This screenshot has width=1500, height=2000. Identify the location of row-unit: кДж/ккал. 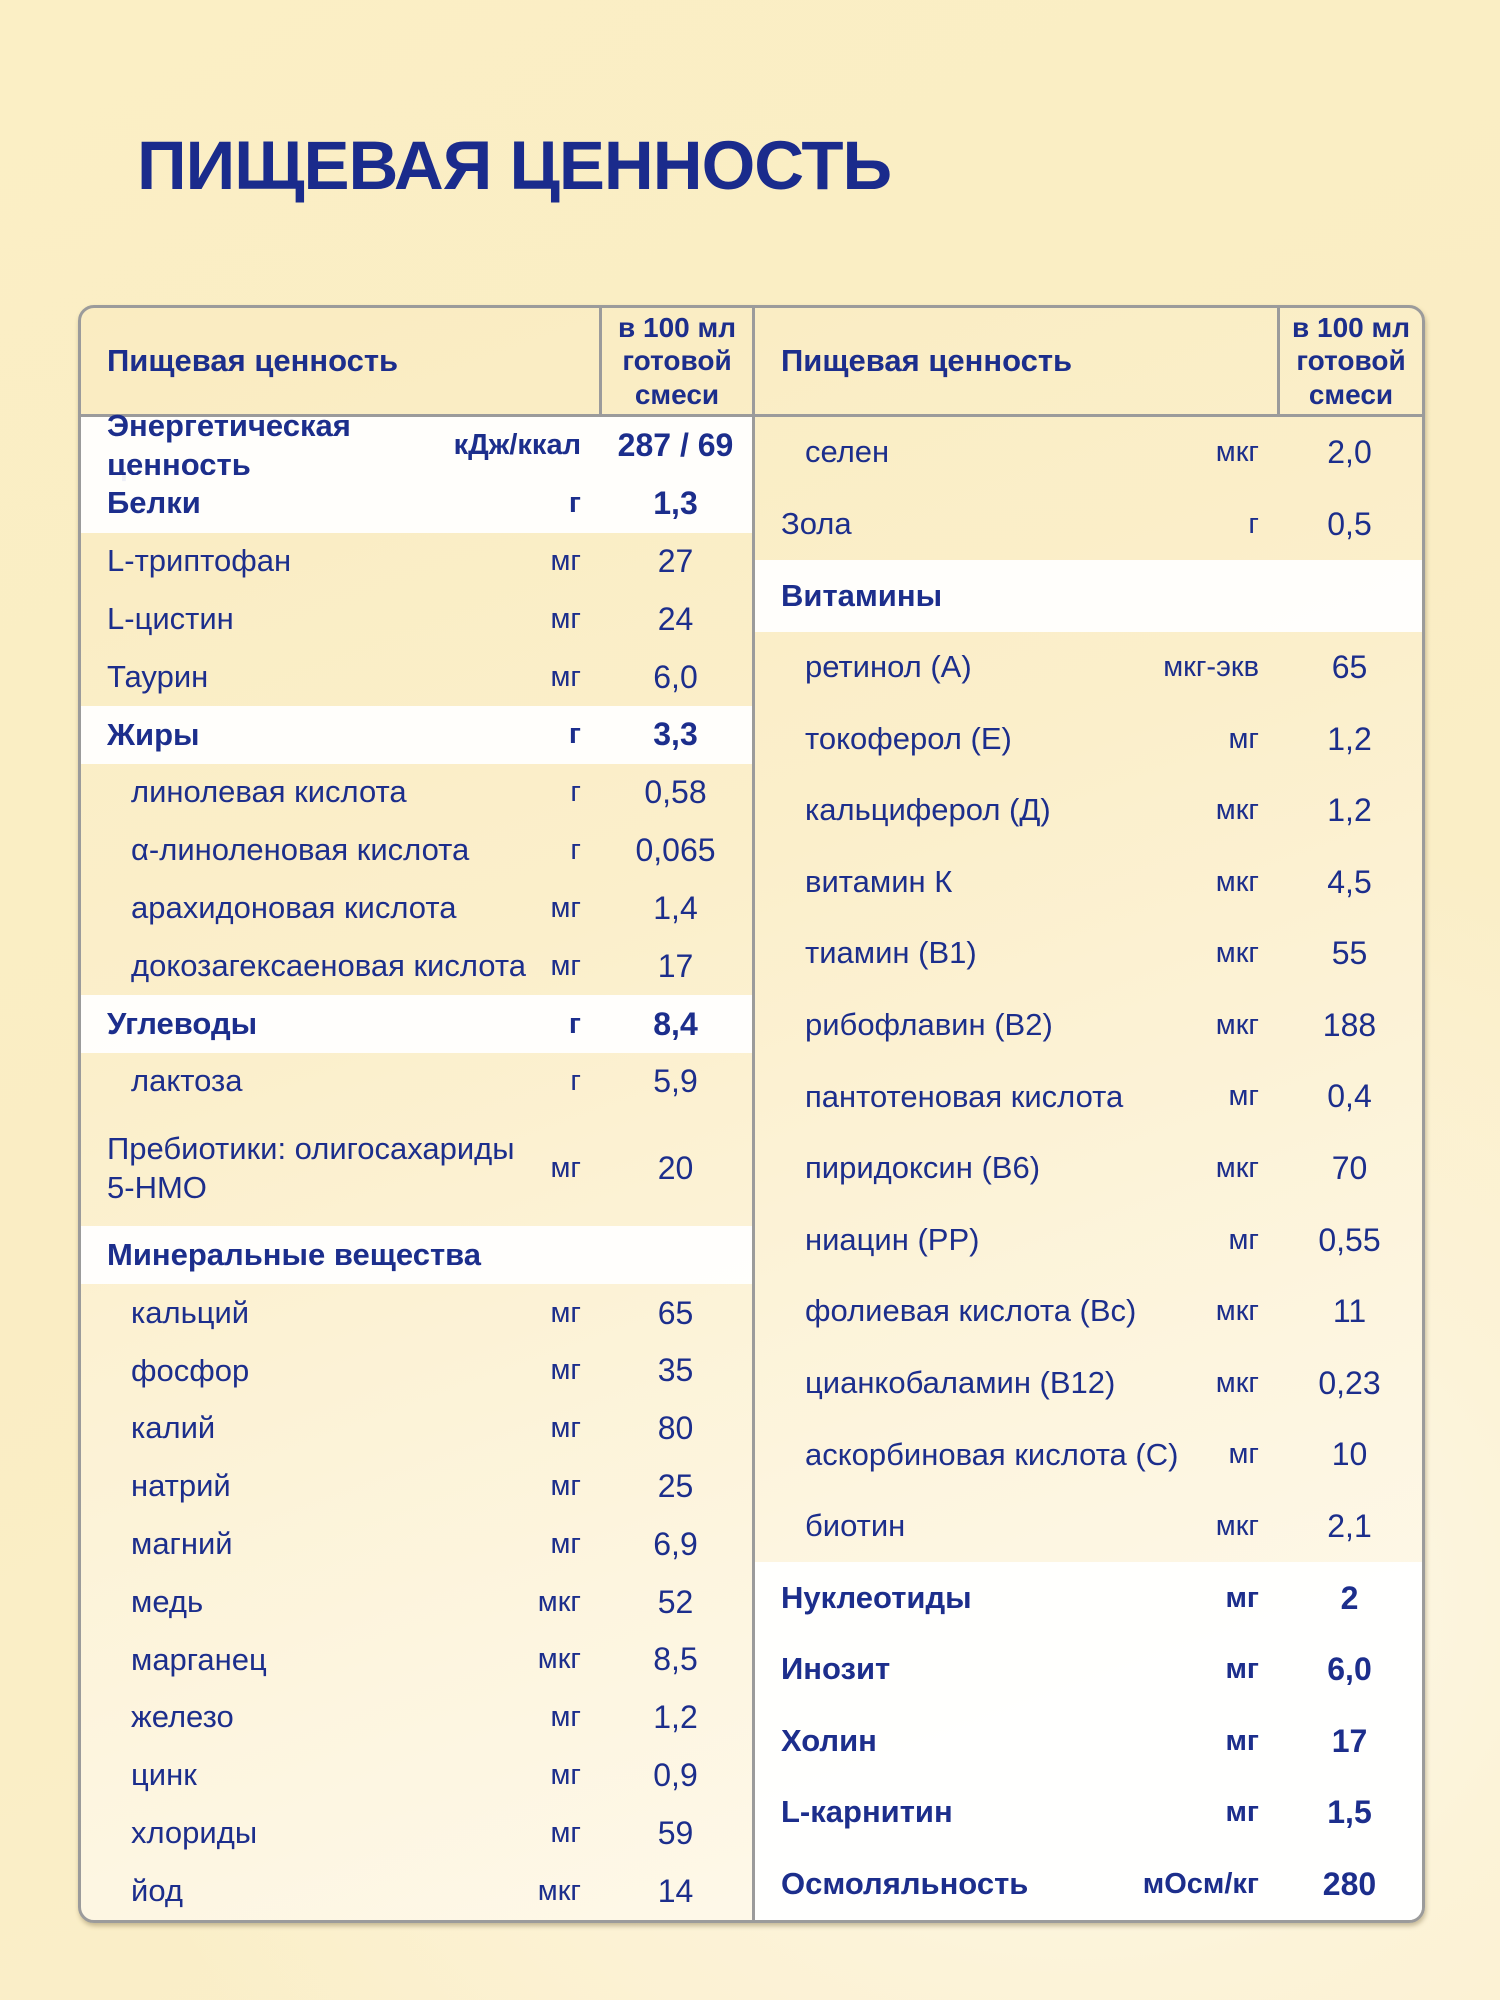
(517, 445).